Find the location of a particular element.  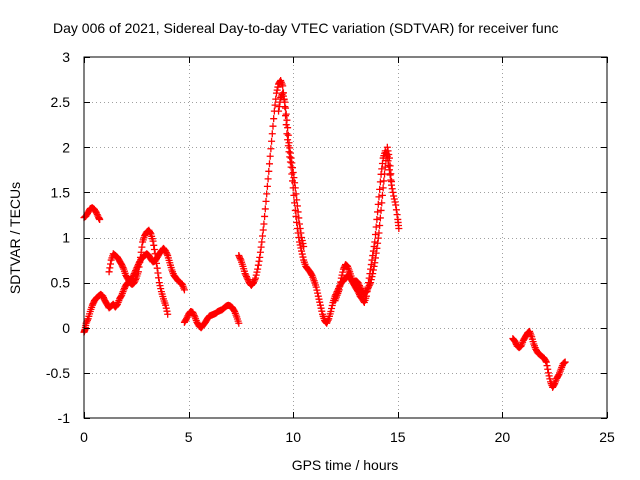

y-tick-label: 1 is located at coordinates (66, 238).